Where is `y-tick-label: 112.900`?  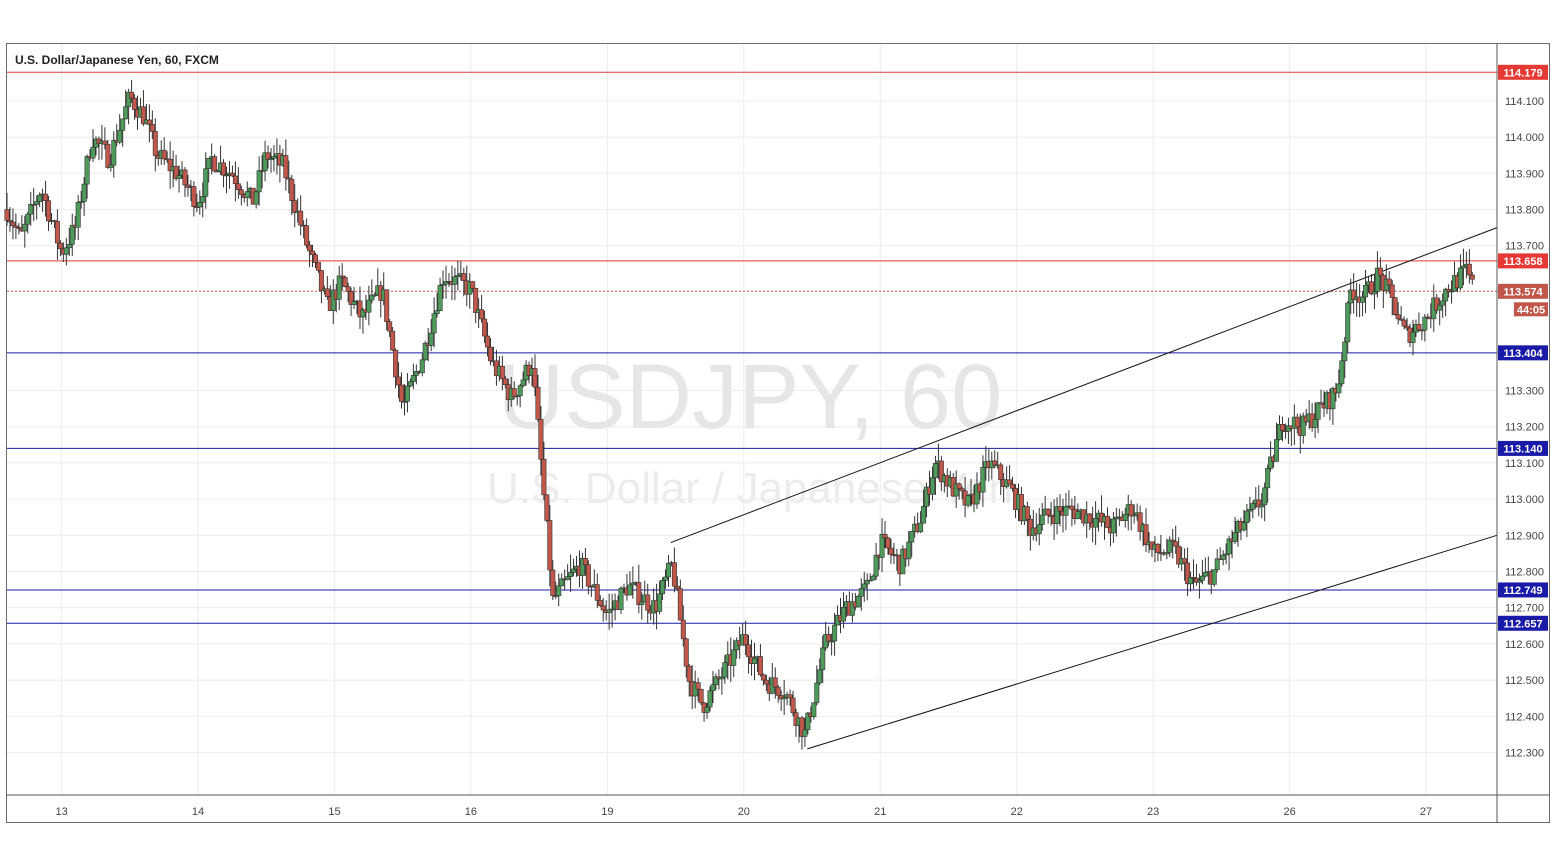
y-tick-label: 112.900 is located at coordinates (1524, 536).